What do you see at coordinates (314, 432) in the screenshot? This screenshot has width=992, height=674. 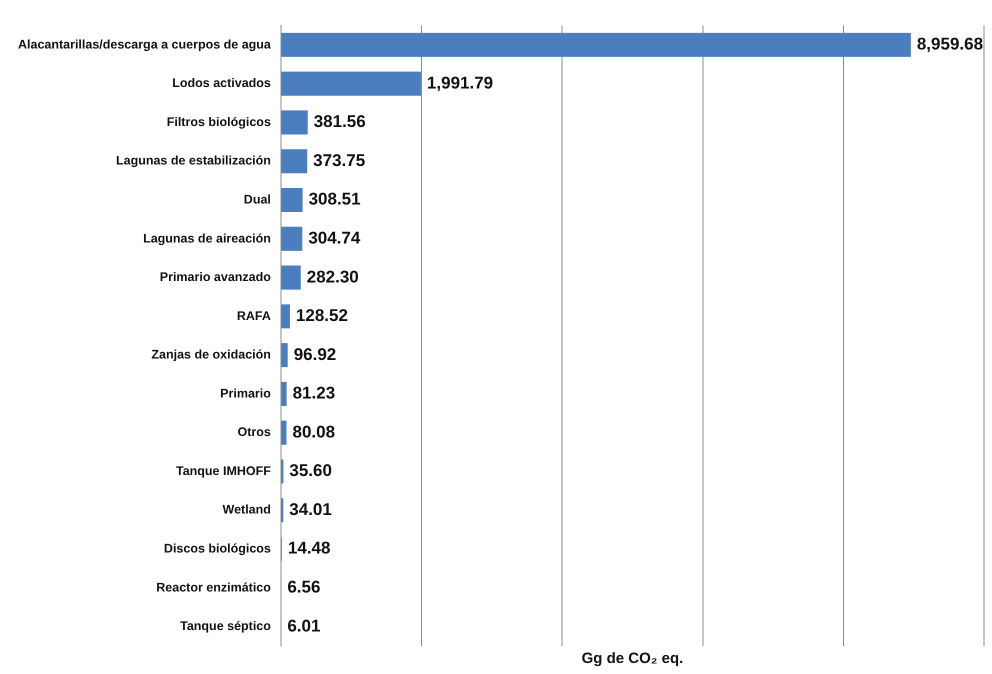 I see `data-label: 80.08` at bounding box center [314, 432].